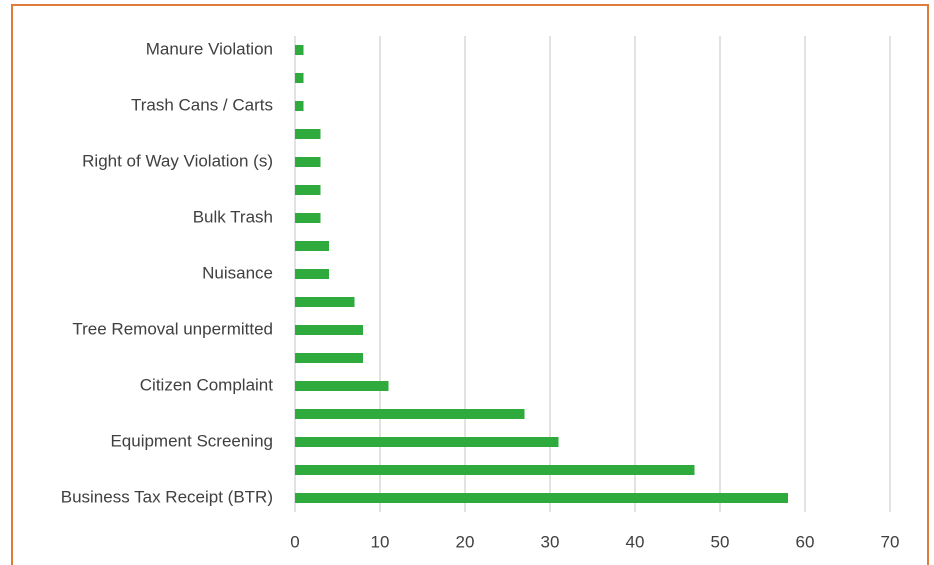 The height and width of the screenshot is (565, 934). What do you see at coordinates (172, 328) in the screenshot?
I see `y-tick-label: Tree Removal unpermitted` at bounding box center [172, 328].